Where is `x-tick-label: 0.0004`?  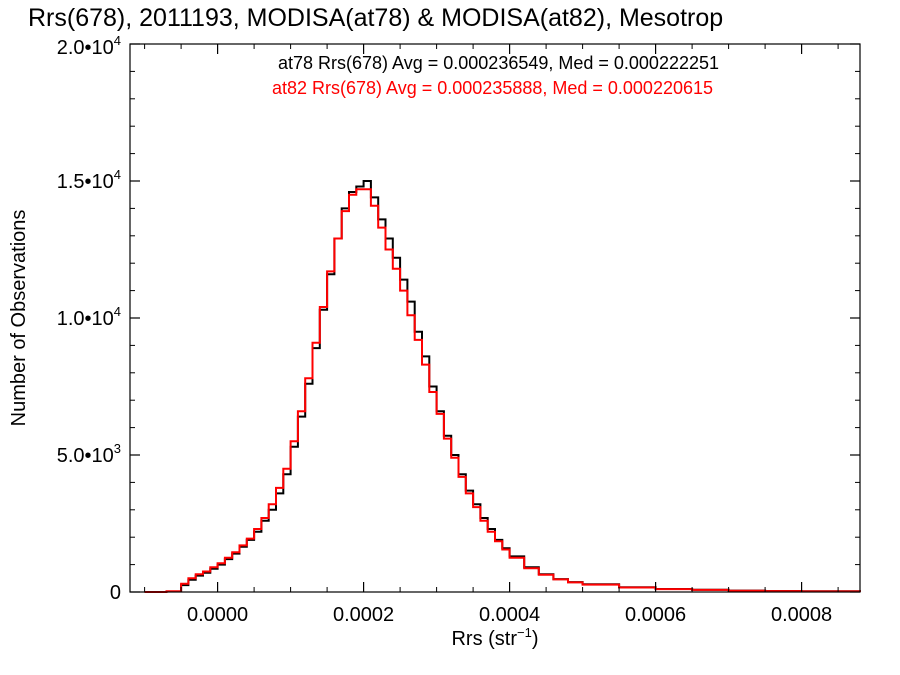
x-tick-label: 0.0004 is located at coordinates (509, 615).